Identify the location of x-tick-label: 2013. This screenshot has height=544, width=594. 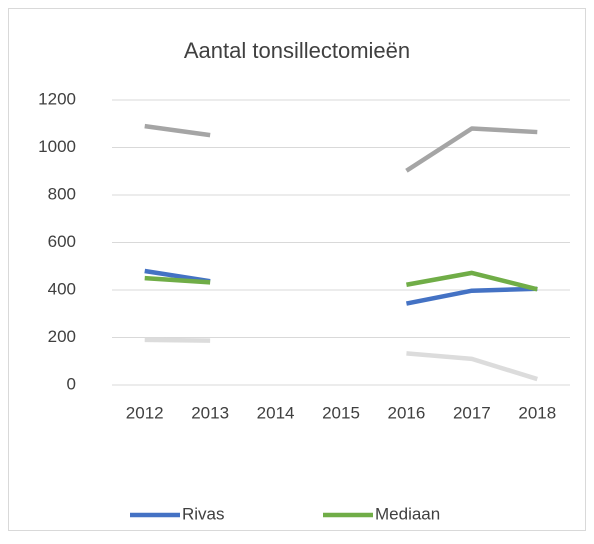
(210, 412).